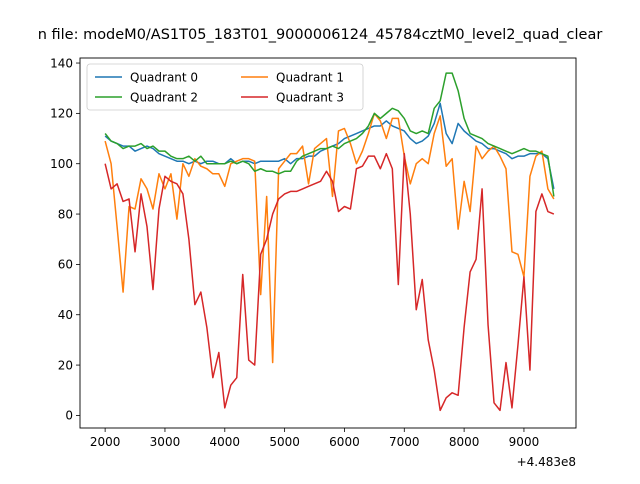 The image size is (640, 484). Describe the element at coordinates (165, 442) in the screenshot. I see `x-tick-label: 3000` at that location.